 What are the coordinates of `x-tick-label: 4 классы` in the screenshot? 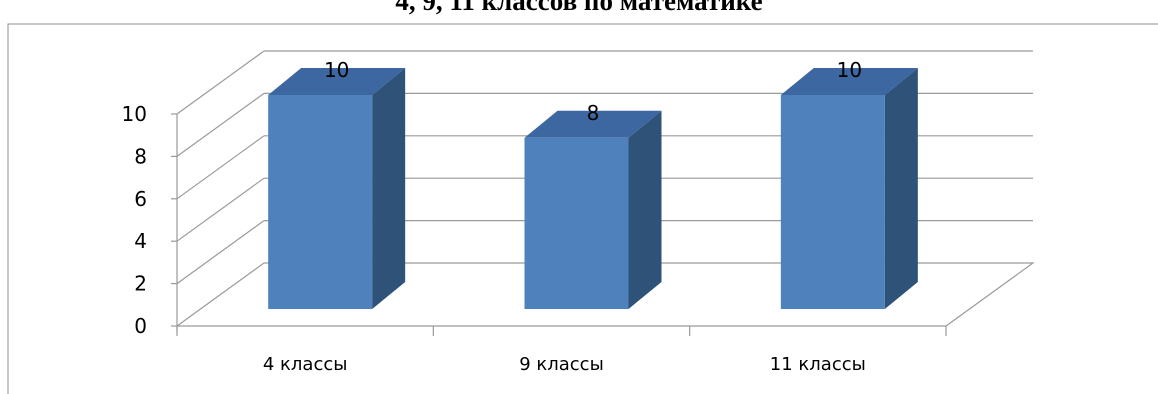 It's located at (305, 364).